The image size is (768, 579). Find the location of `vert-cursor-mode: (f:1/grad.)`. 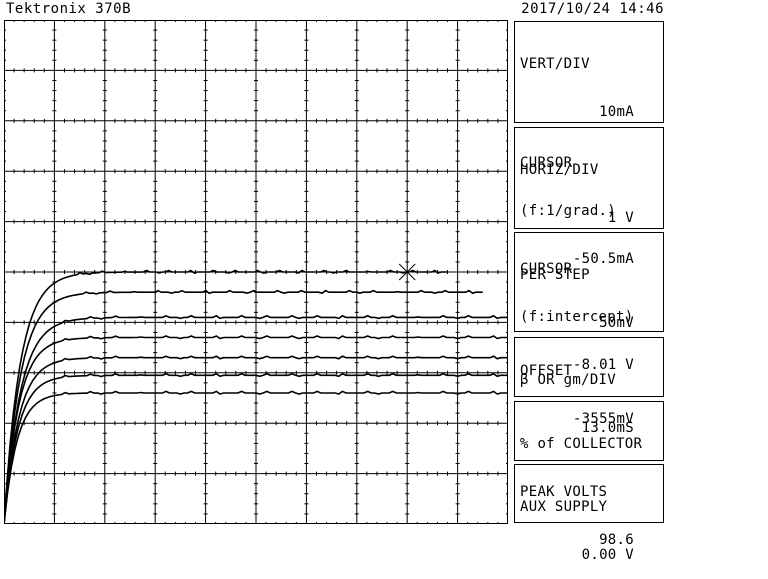

vert-cursor-mode: (f:1/grad.) is located at coordinates (568, 211).